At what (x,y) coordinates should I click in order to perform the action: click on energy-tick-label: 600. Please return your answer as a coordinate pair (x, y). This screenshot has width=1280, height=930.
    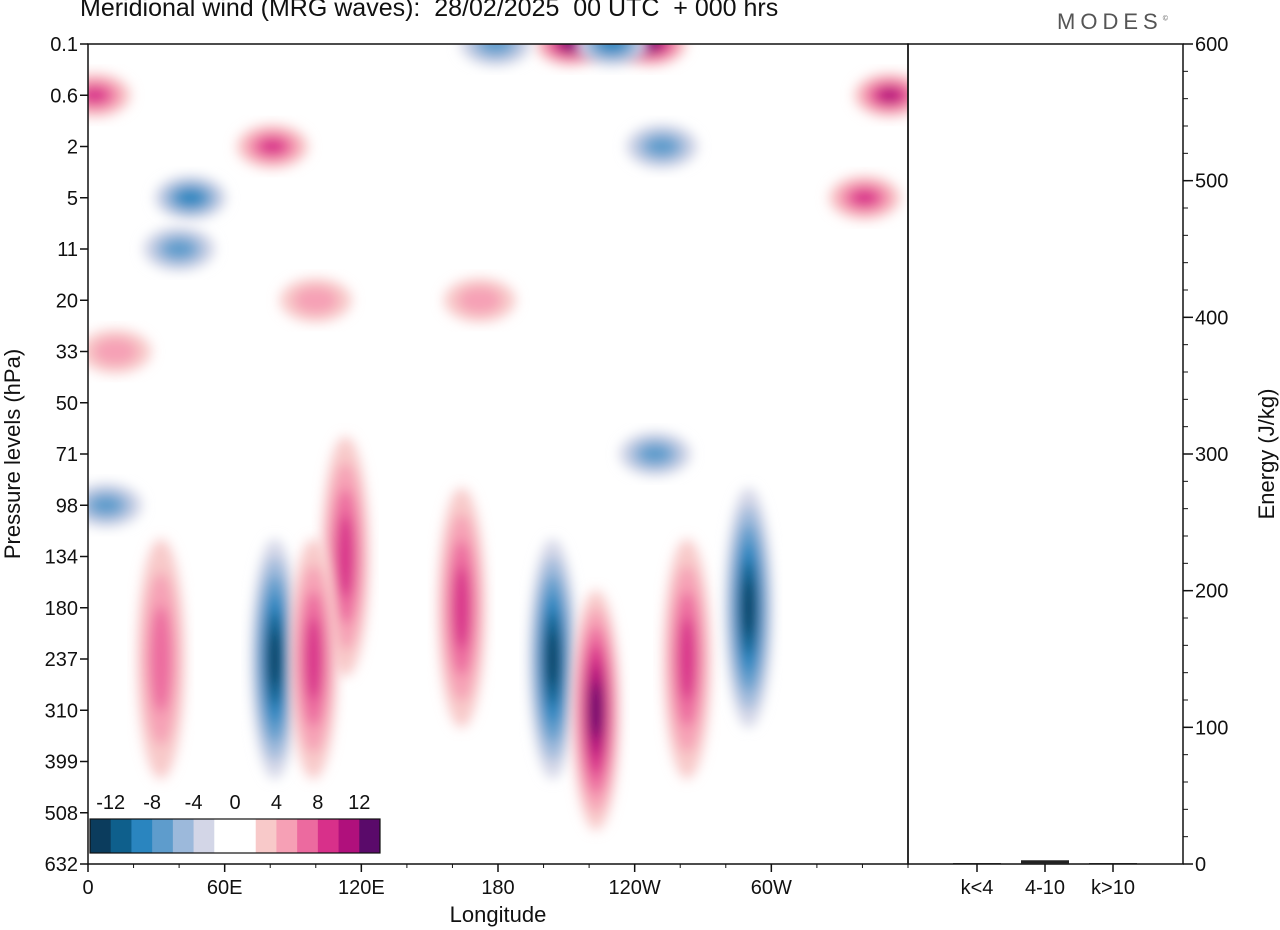
    Looking at the image, I should click on (1211, 45).